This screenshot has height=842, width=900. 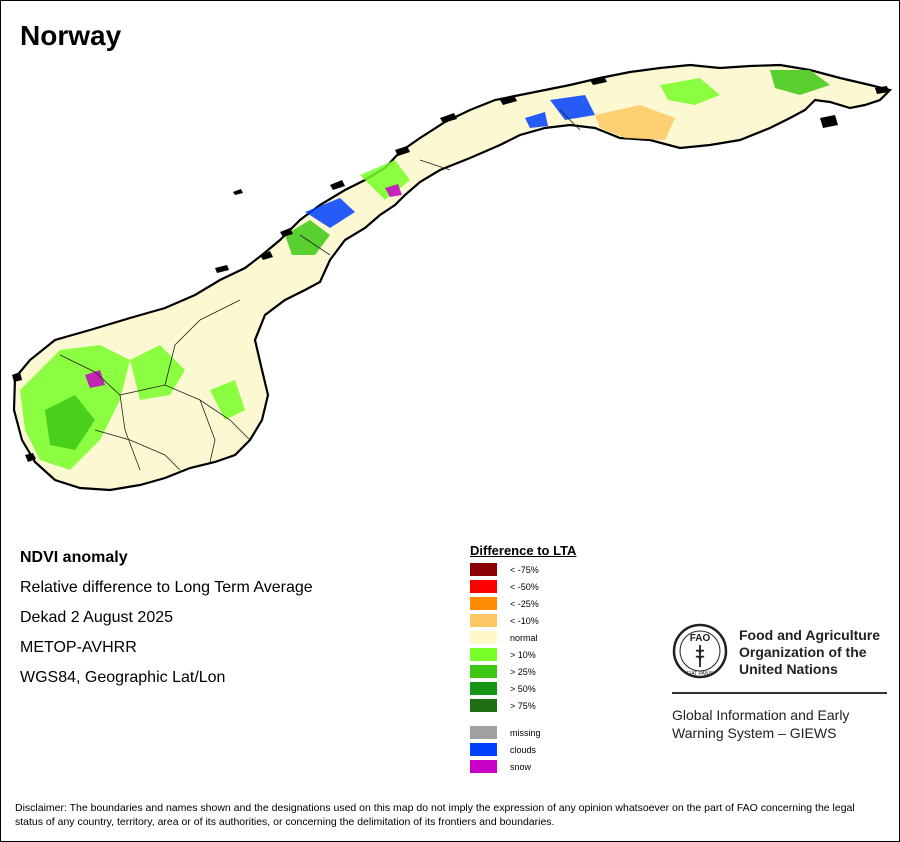 I want to click on patch-clouds-north, so click(x=572, y=107).